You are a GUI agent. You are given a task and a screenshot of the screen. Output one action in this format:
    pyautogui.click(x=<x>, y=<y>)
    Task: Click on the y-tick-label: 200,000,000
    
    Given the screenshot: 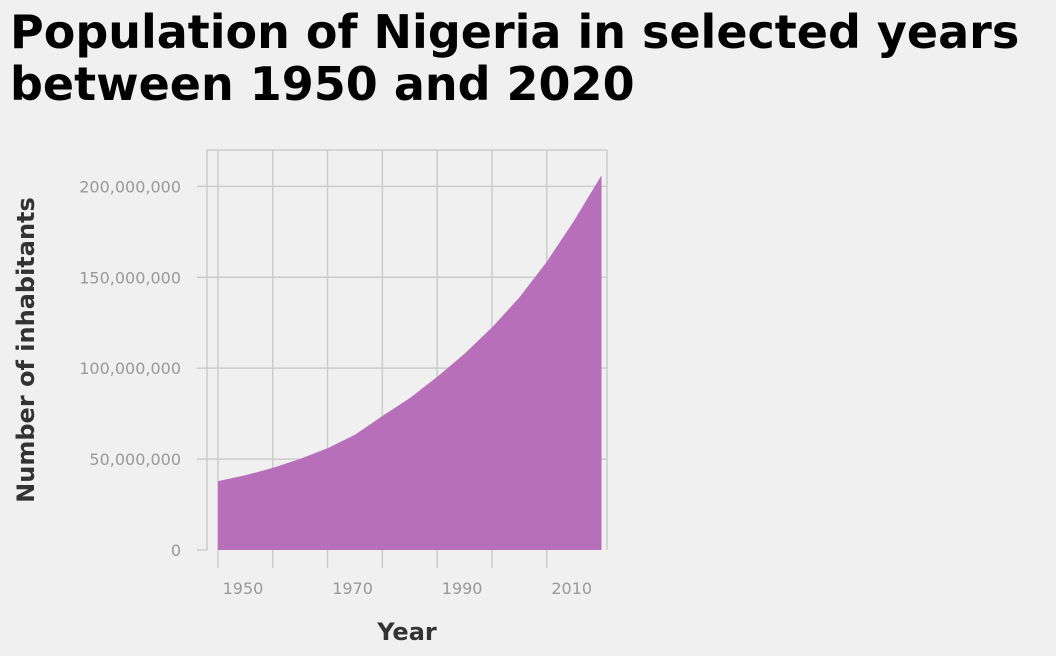 What is the action you would take?
    pyautogui.click(x=130, y=186)
    